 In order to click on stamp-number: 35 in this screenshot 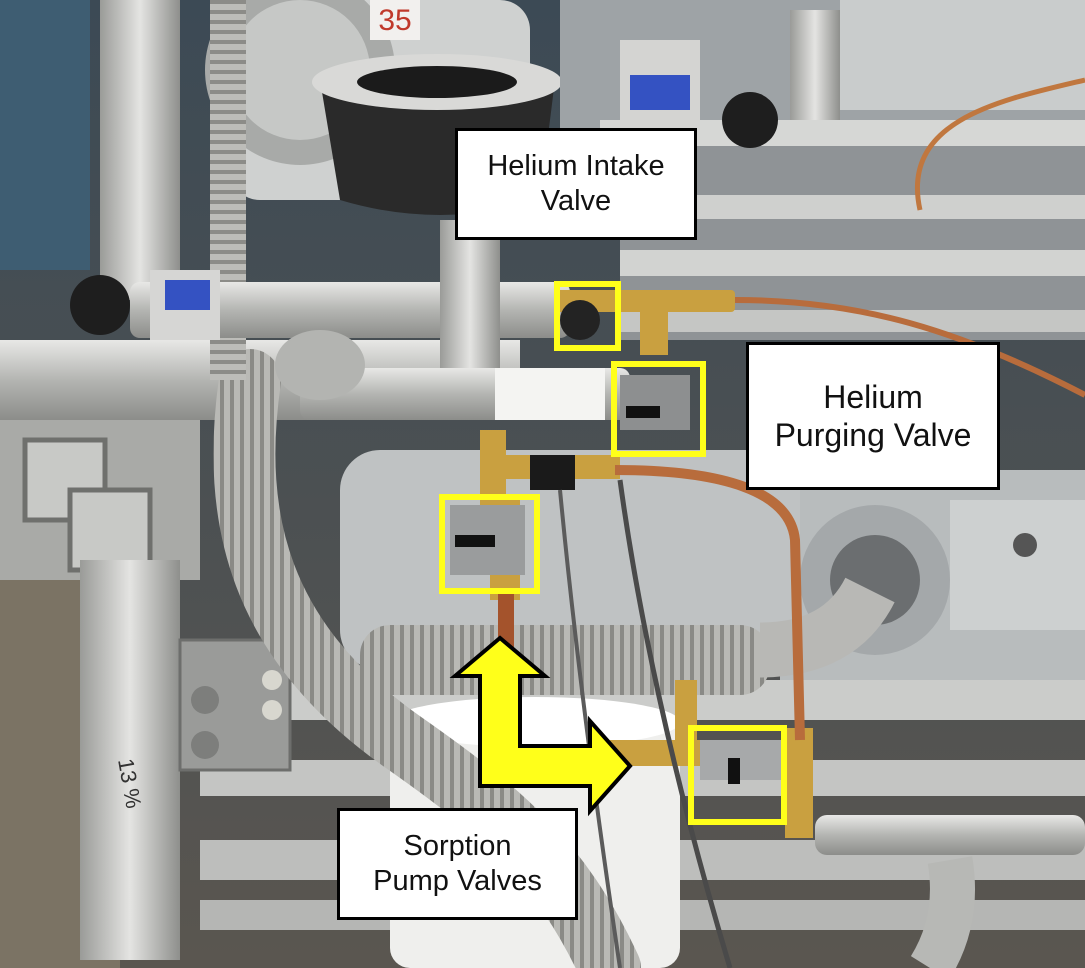, I will do `click(394, 20)`.